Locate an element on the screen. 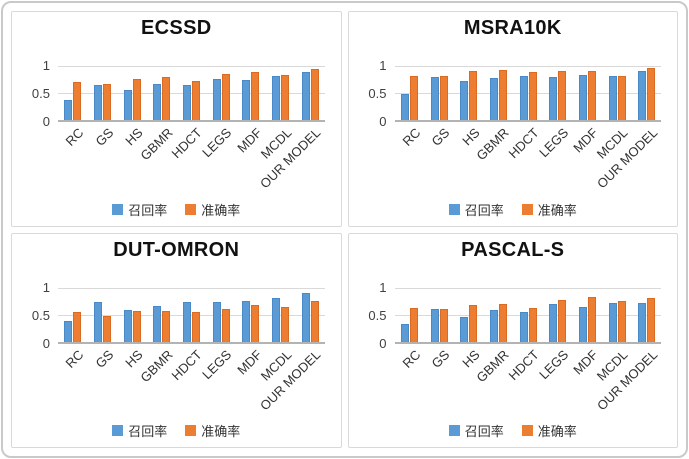 Image resolution: width=689 pixels, height=459 pixels. x-axis-labels: RC GS HS GBMR HDCT LEGS MDF MCDL OUR MODEL is located at coordinates (528, 161).